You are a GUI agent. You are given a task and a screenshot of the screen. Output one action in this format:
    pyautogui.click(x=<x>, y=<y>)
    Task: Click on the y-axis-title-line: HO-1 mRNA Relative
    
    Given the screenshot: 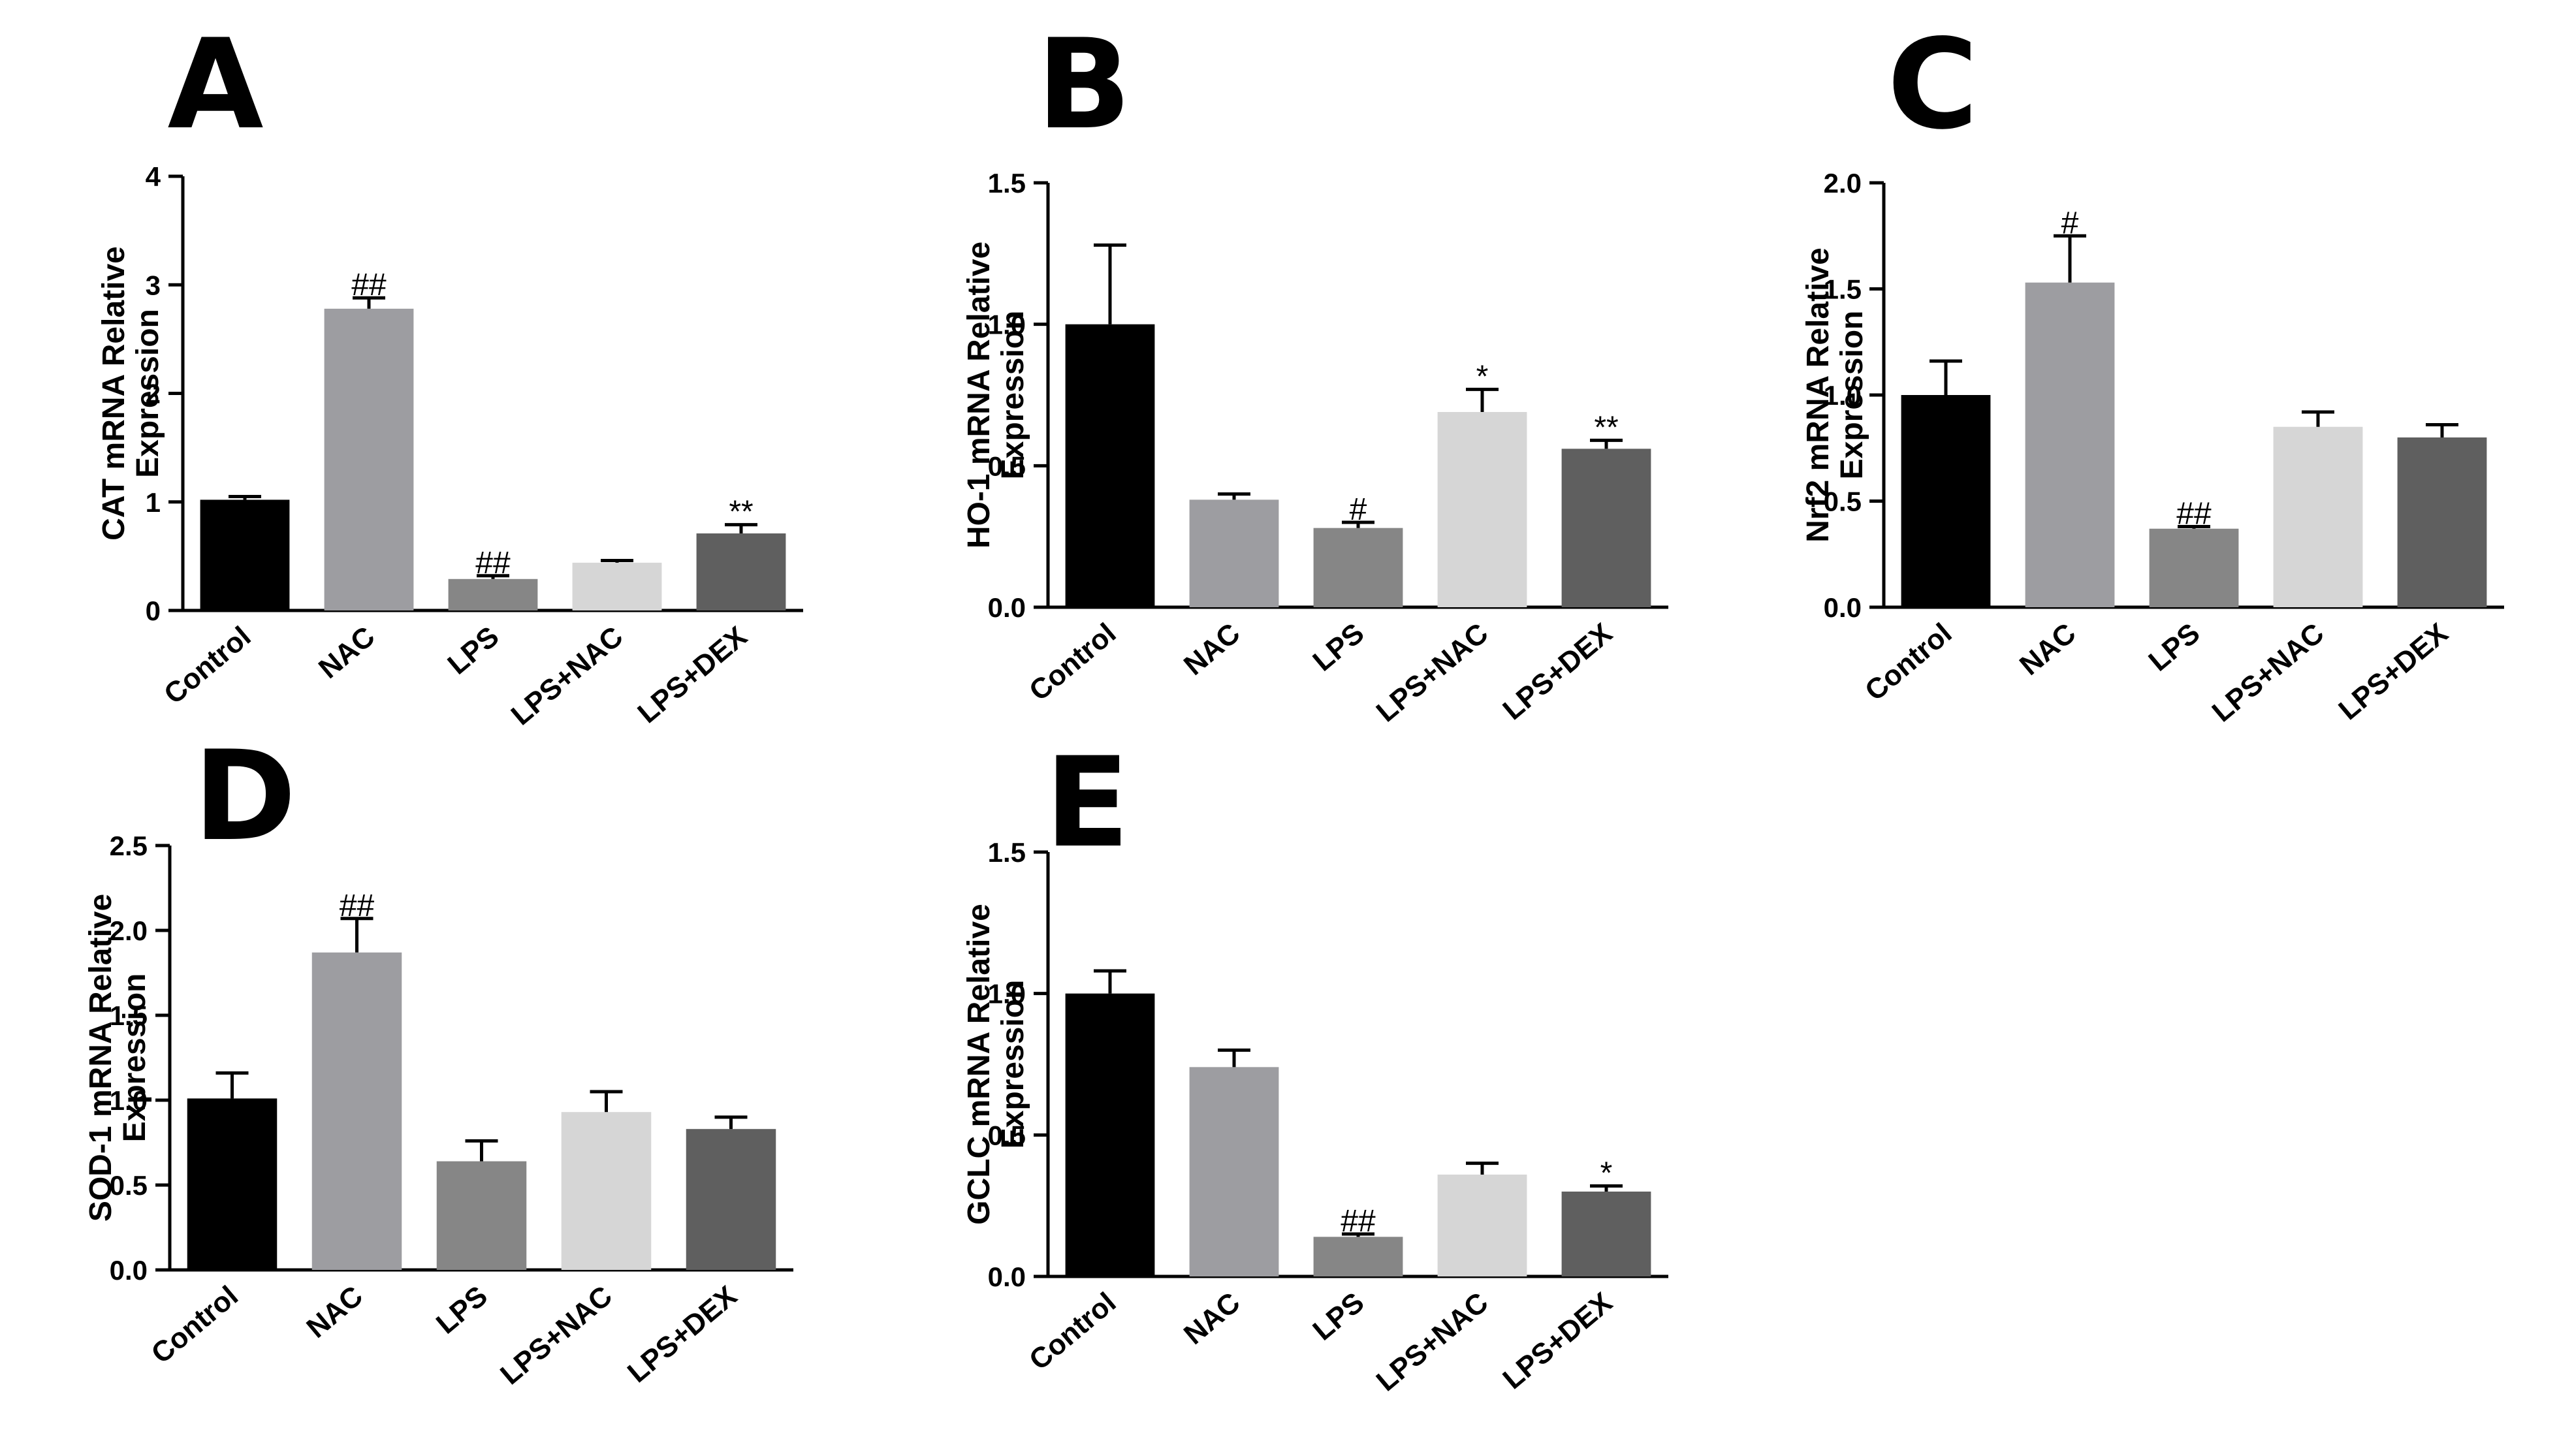 What is the action you would take?
    pyautogui.click(x=979, y=395)
    